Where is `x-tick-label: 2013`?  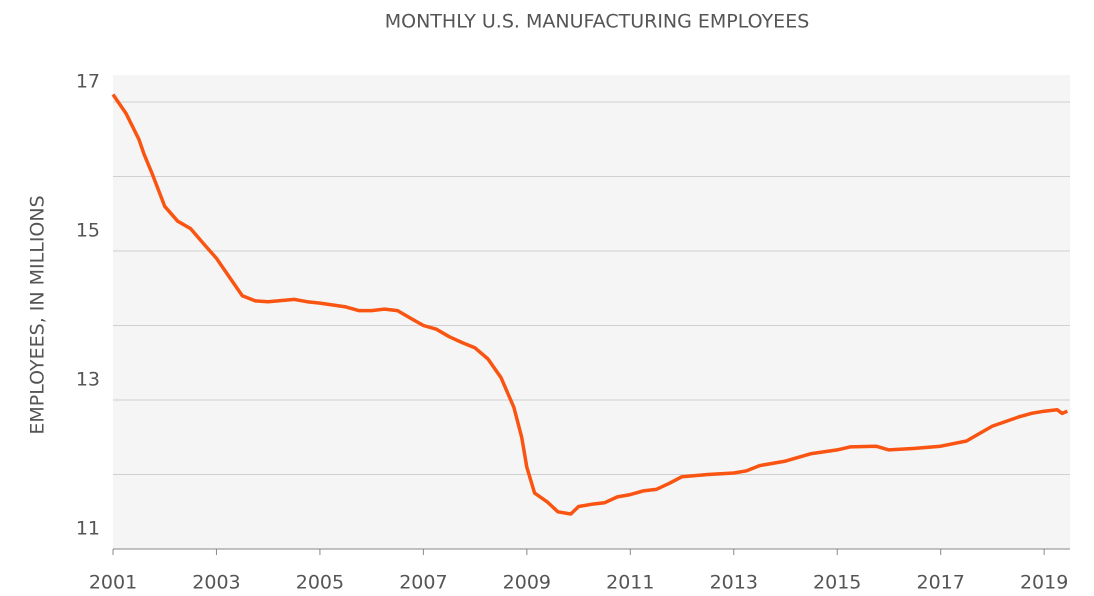 x-tick-label: 2013 is located at coordinates (734, 583).